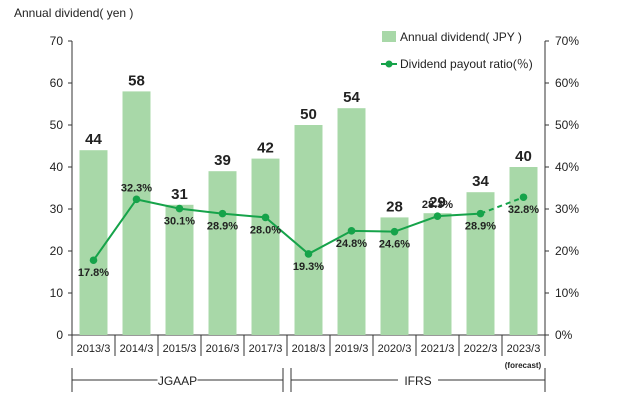 Image resolution: width=625 pixels, height=400 pixels. What do you see at coordinates (437, 202) in the screenshot?
I see `bar-value-label: 29` at bounding box center [437, 202].